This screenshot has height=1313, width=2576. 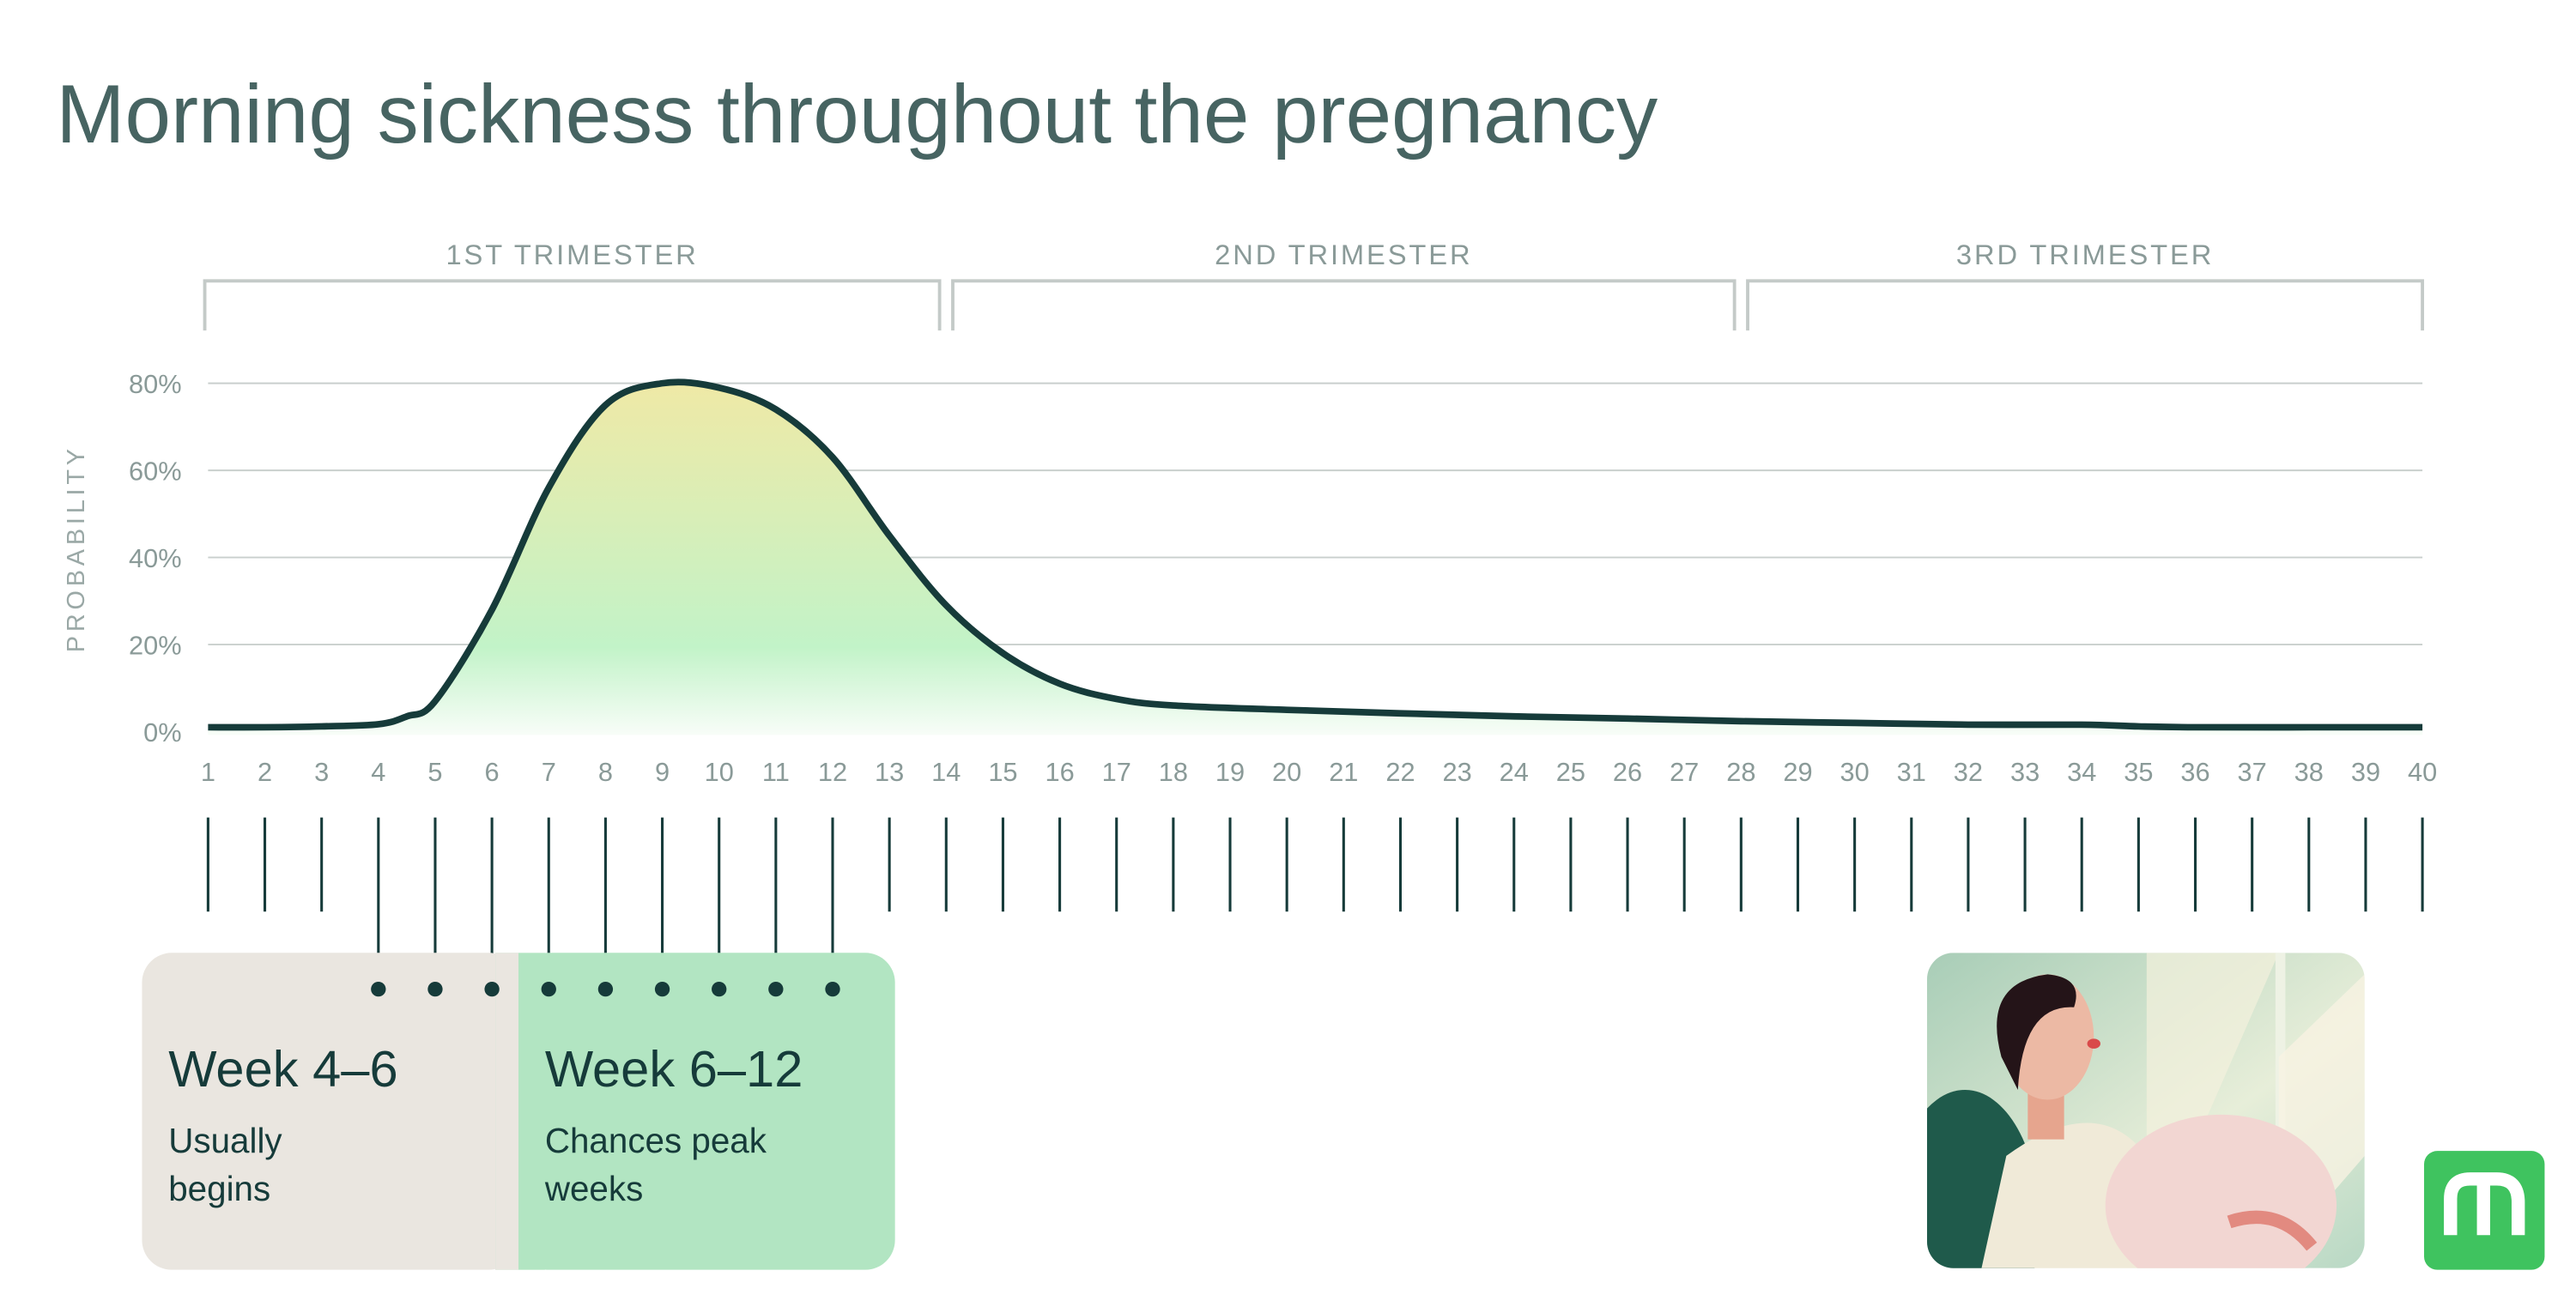 I want to click on x-tick-label: 7, so click(x=549, y=772).